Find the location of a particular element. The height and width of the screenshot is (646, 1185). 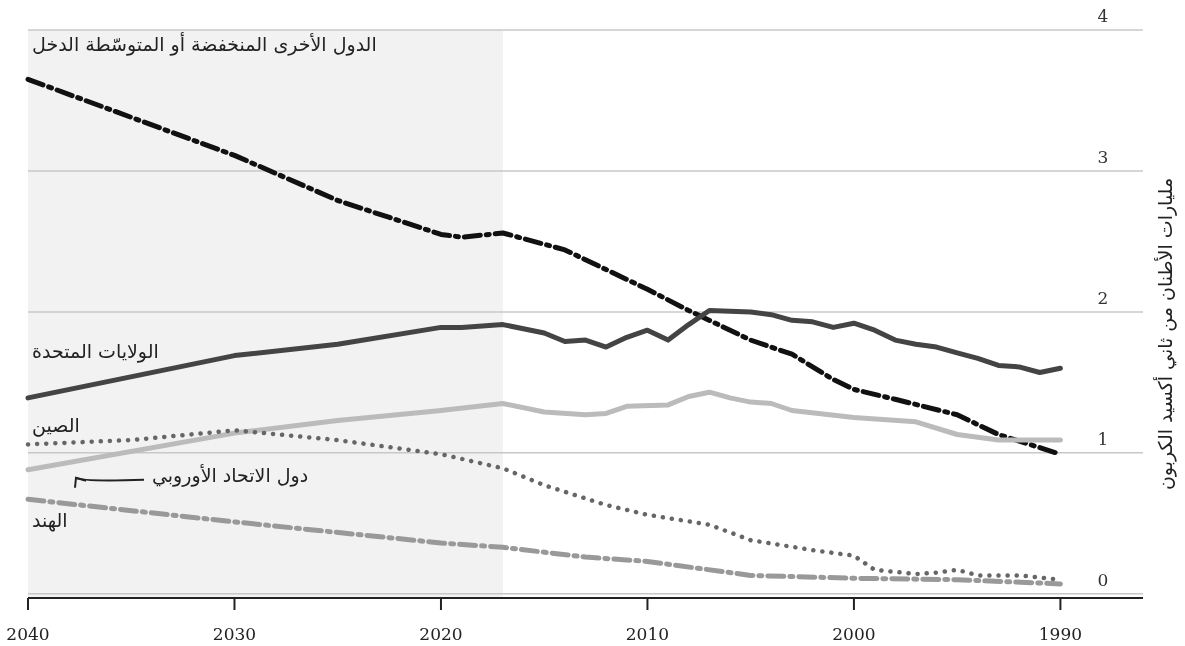

x-tick-label: 2000 is located at coordinates (854, 634).